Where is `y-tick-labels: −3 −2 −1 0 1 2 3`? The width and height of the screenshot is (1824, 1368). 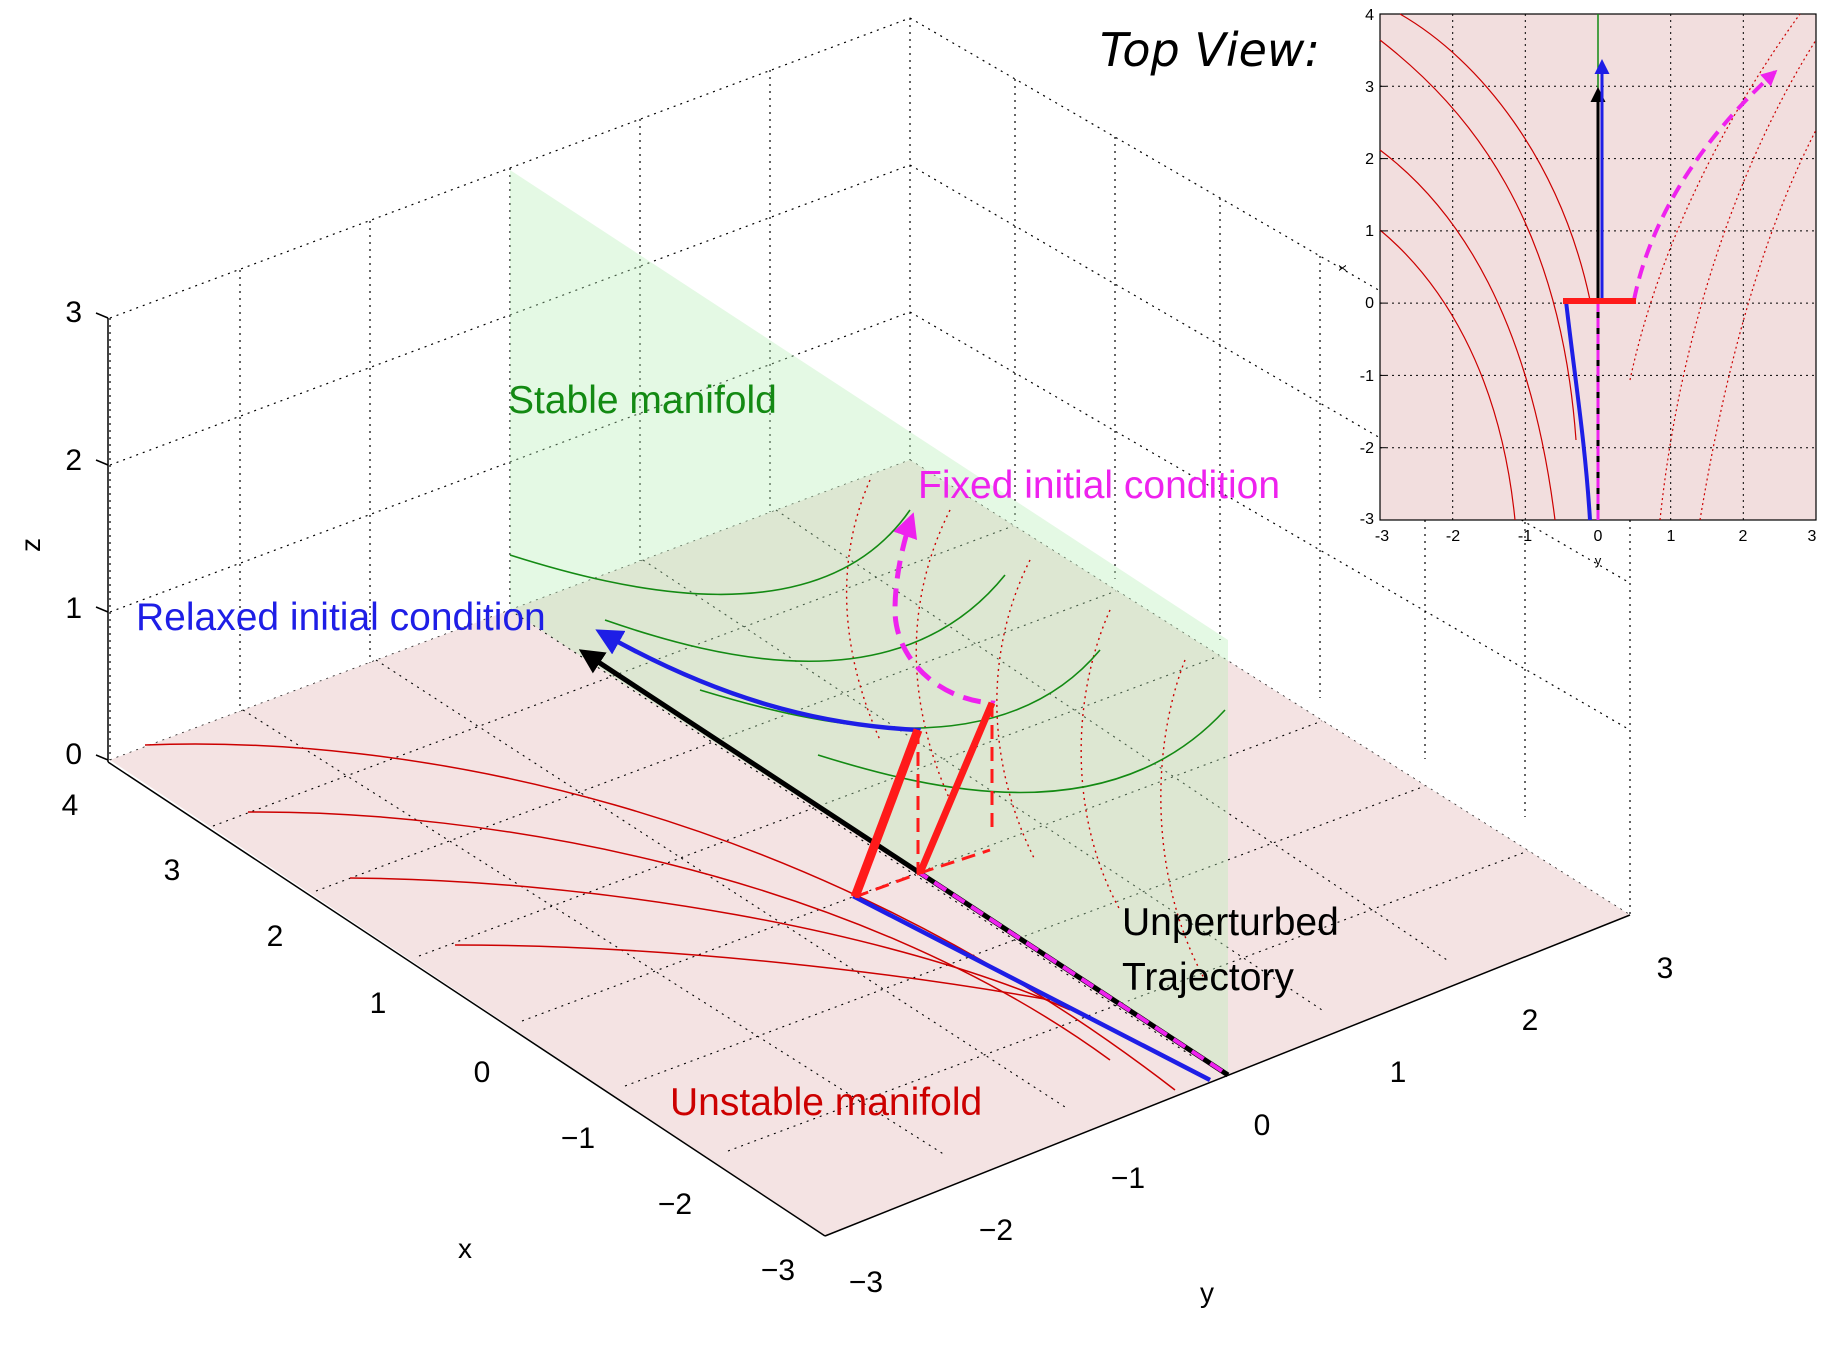
y-tick-labels: −3 −2 −1 0 1 2 3 is located at coordinates (1261, 1125).